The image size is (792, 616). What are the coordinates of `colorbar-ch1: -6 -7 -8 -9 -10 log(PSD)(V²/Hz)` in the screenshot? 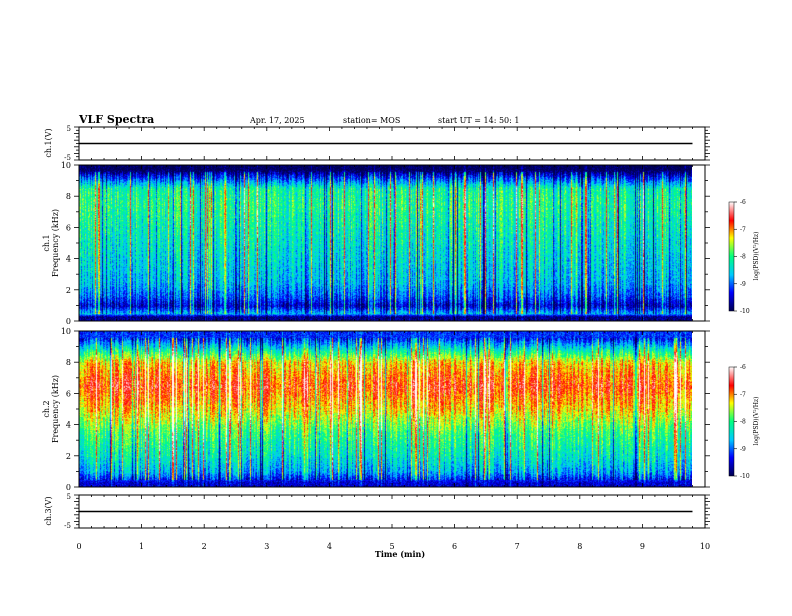 It's located at (744, 257).